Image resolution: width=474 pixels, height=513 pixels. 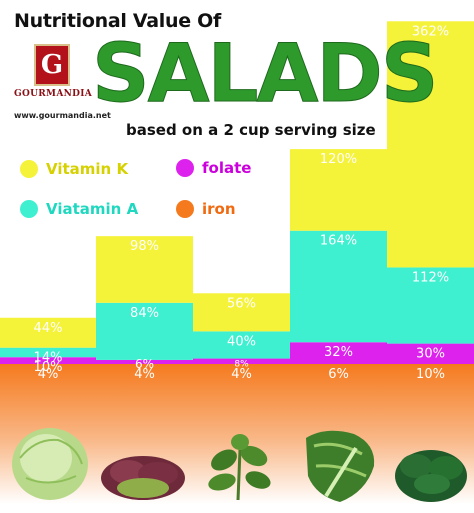 What do you see at coordinates (48, 328) in the screenshot?
I see `label-vitamin-k-0: 44%` at bounding box center [48, 328].